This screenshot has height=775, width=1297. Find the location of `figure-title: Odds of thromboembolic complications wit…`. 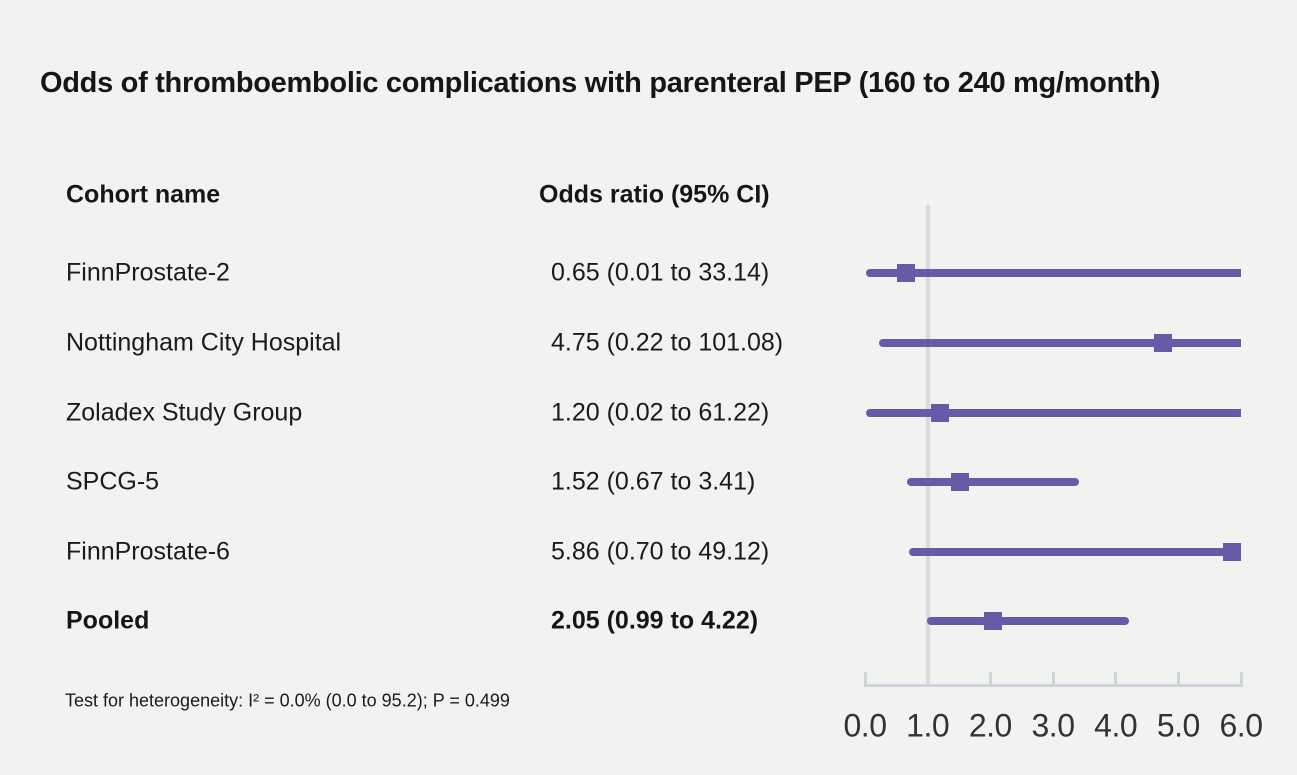

figure-title: Odds of thromboembolic complications wit… is located at coordinates (600, 83).